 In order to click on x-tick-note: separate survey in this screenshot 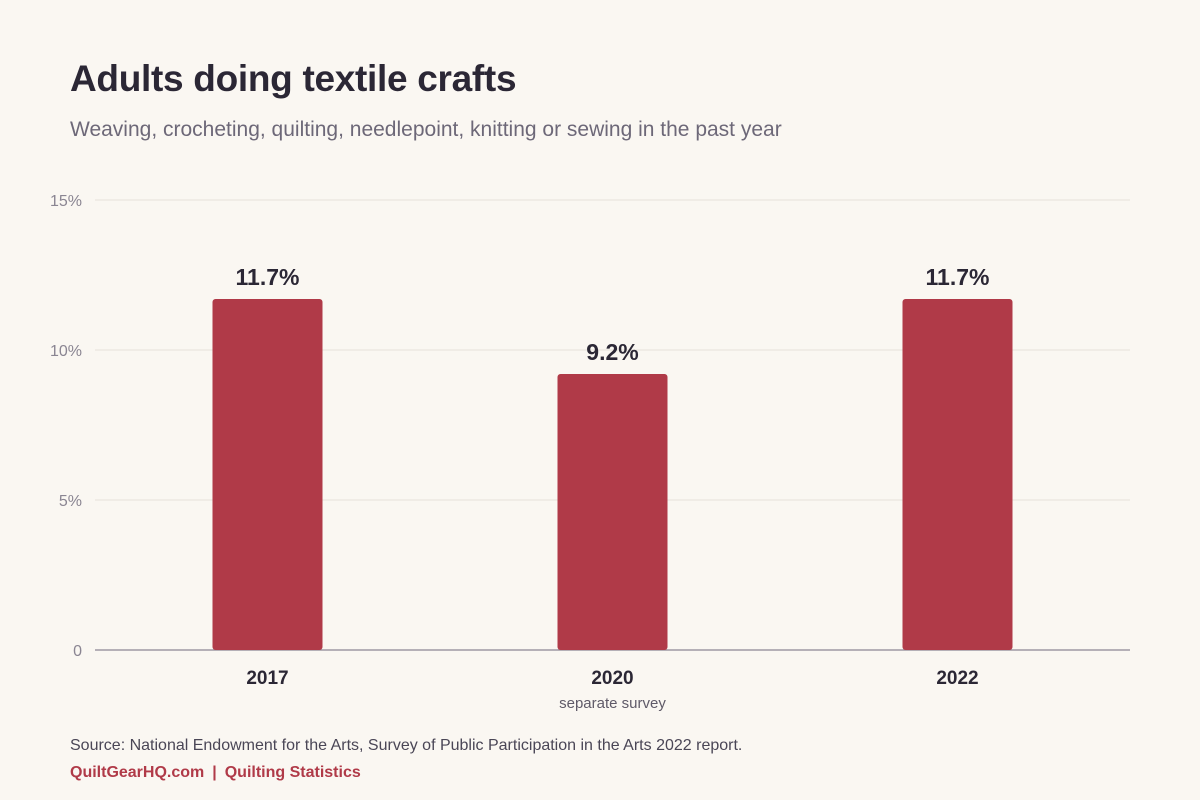, I will do `click(612, 703)`.